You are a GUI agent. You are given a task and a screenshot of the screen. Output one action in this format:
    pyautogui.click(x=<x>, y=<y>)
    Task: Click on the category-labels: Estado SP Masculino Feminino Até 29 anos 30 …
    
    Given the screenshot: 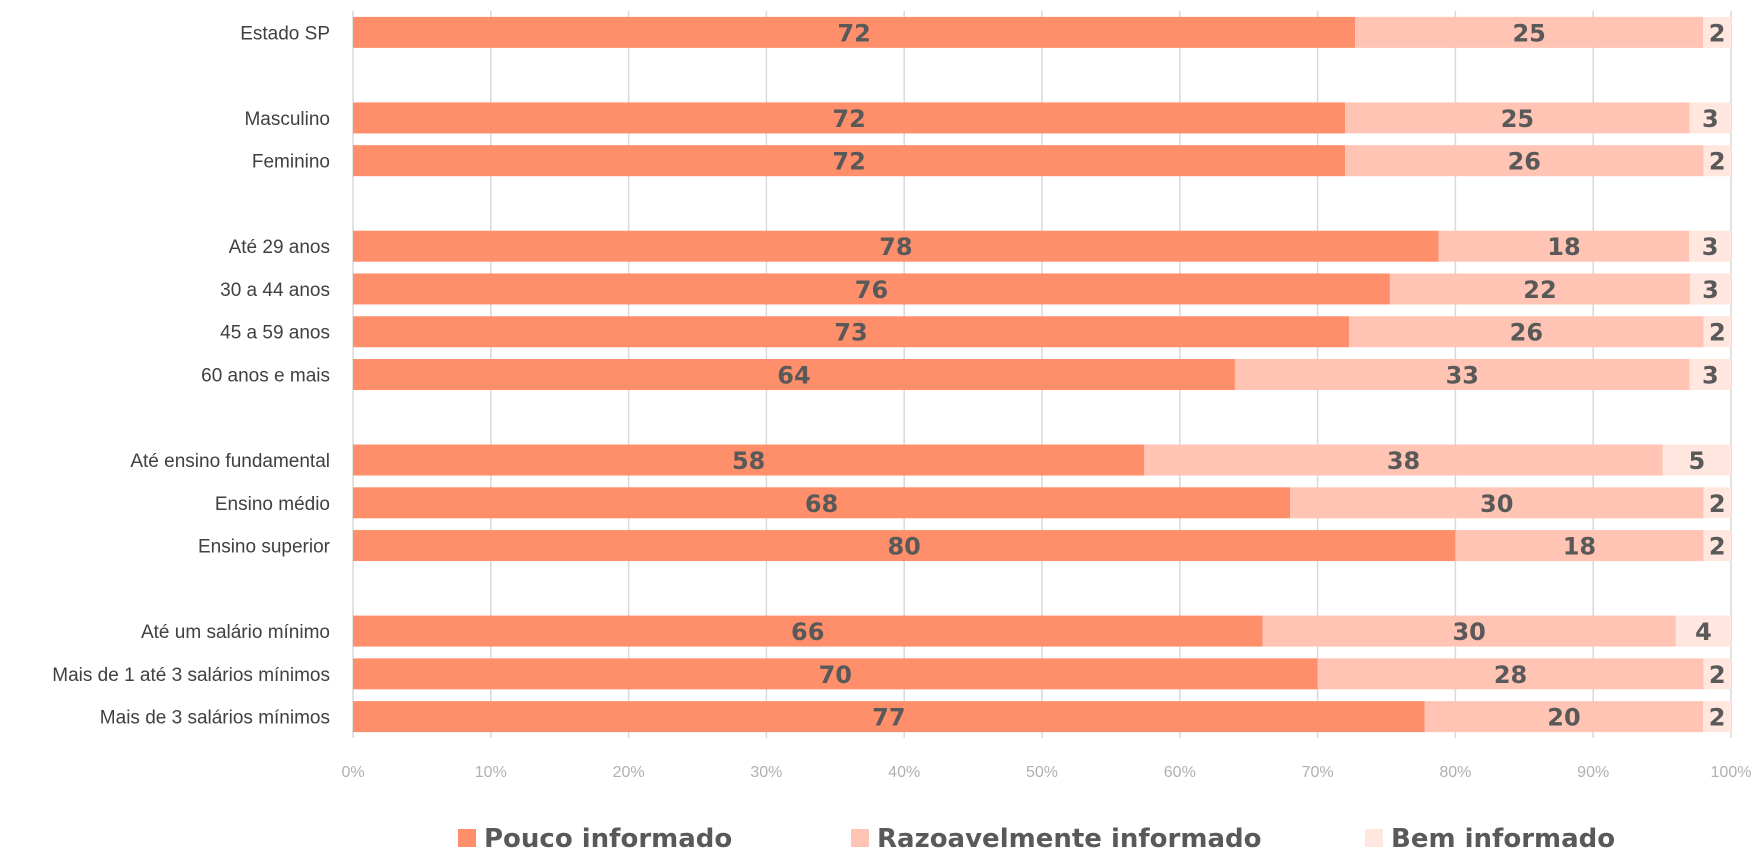 What is the action you would take?
    pyautogui.click(x=191, y=375)
    